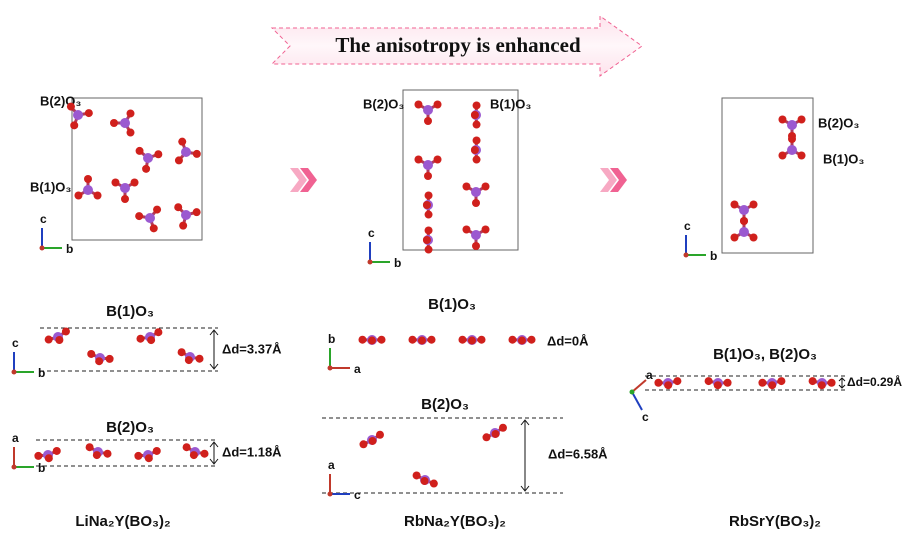 The image size is (910, 533). I want to click on axis-label: a, so click(15, 438).